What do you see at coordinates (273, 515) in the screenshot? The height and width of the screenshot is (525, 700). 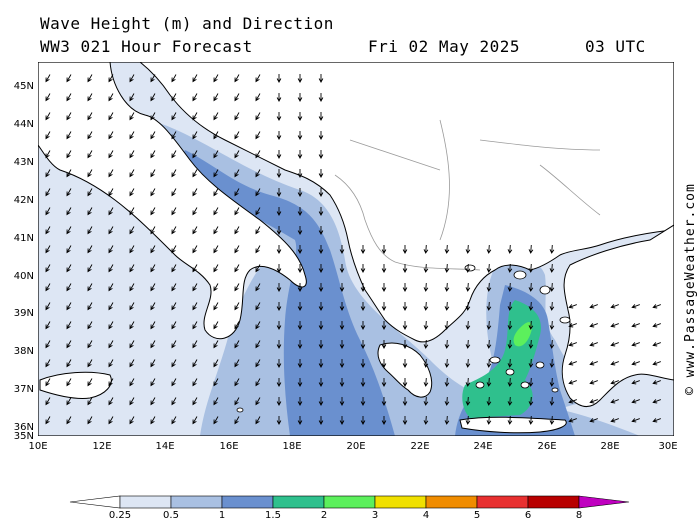 I see `colorbar-label: 1.5` at bounding box center [273, 515].